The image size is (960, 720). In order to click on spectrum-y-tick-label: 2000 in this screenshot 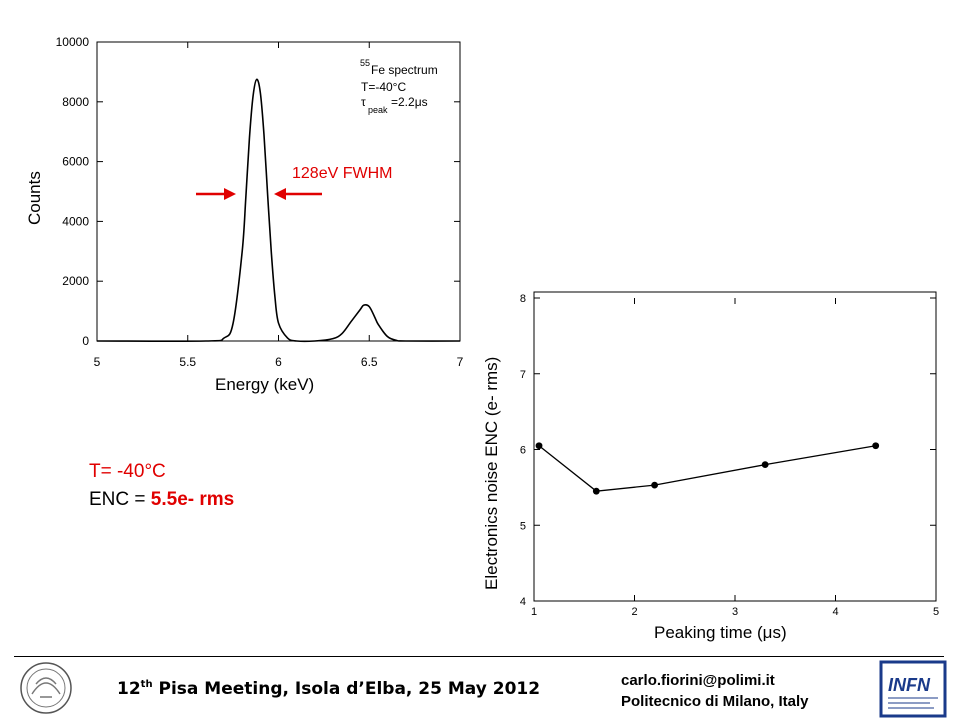, I will do `click(75, 281)`.